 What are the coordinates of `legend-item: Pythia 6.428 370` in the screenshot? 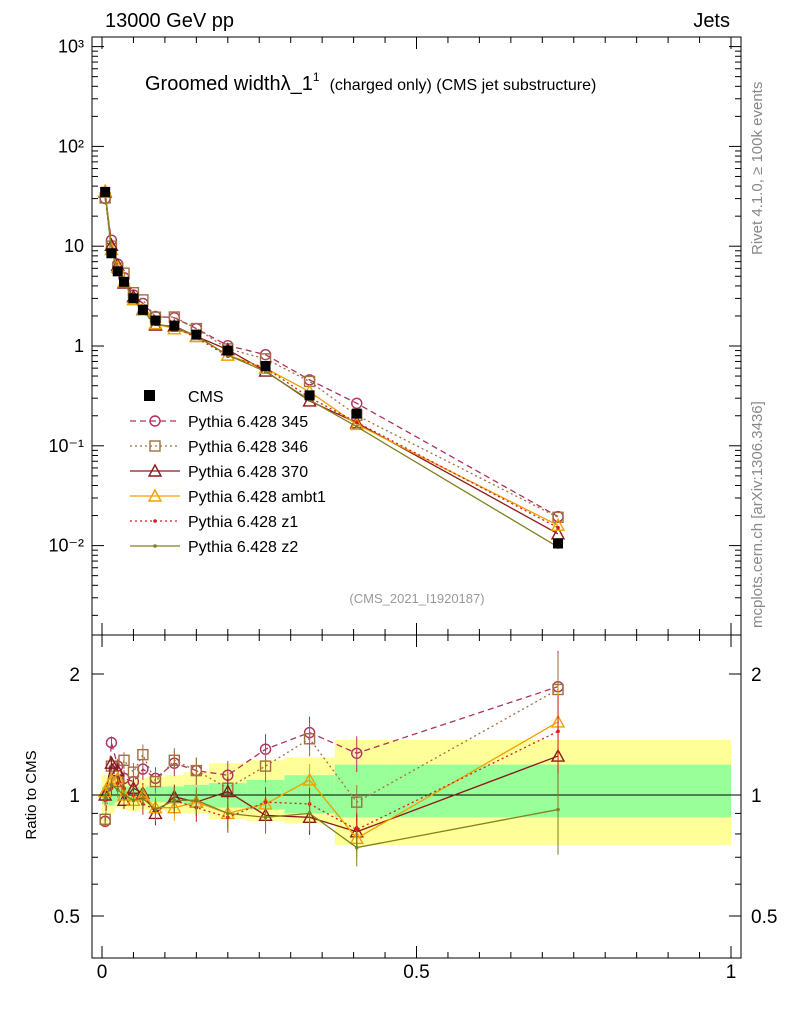 It's located at (219, 472).